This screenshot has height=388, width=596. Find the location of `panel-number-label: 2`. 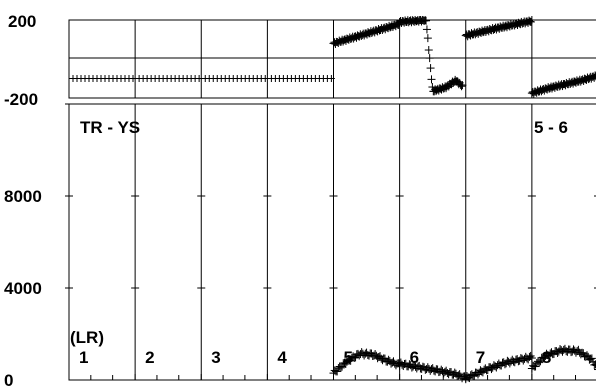

panel-number-label: 2 is located at coordinates (149, 357).